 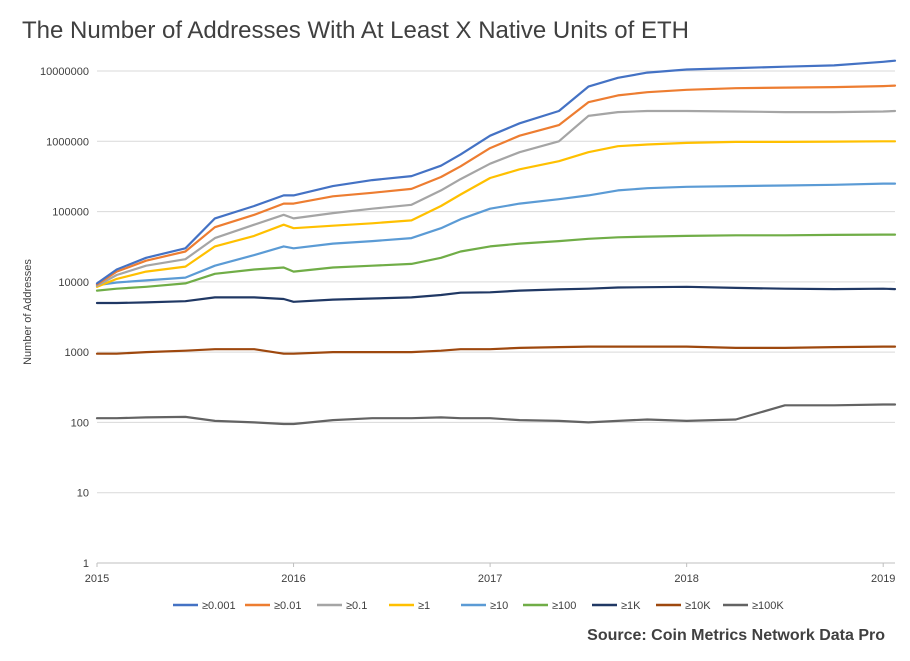 What do you see at coordinates (478, 606) in the screenshot?
I see `legend: ≥0.001 ≥0.01 ≥0.1 ≥1 ≥10 ≥100 ≥1K ≥10K ≥100K` at bounding box center [478, 606].